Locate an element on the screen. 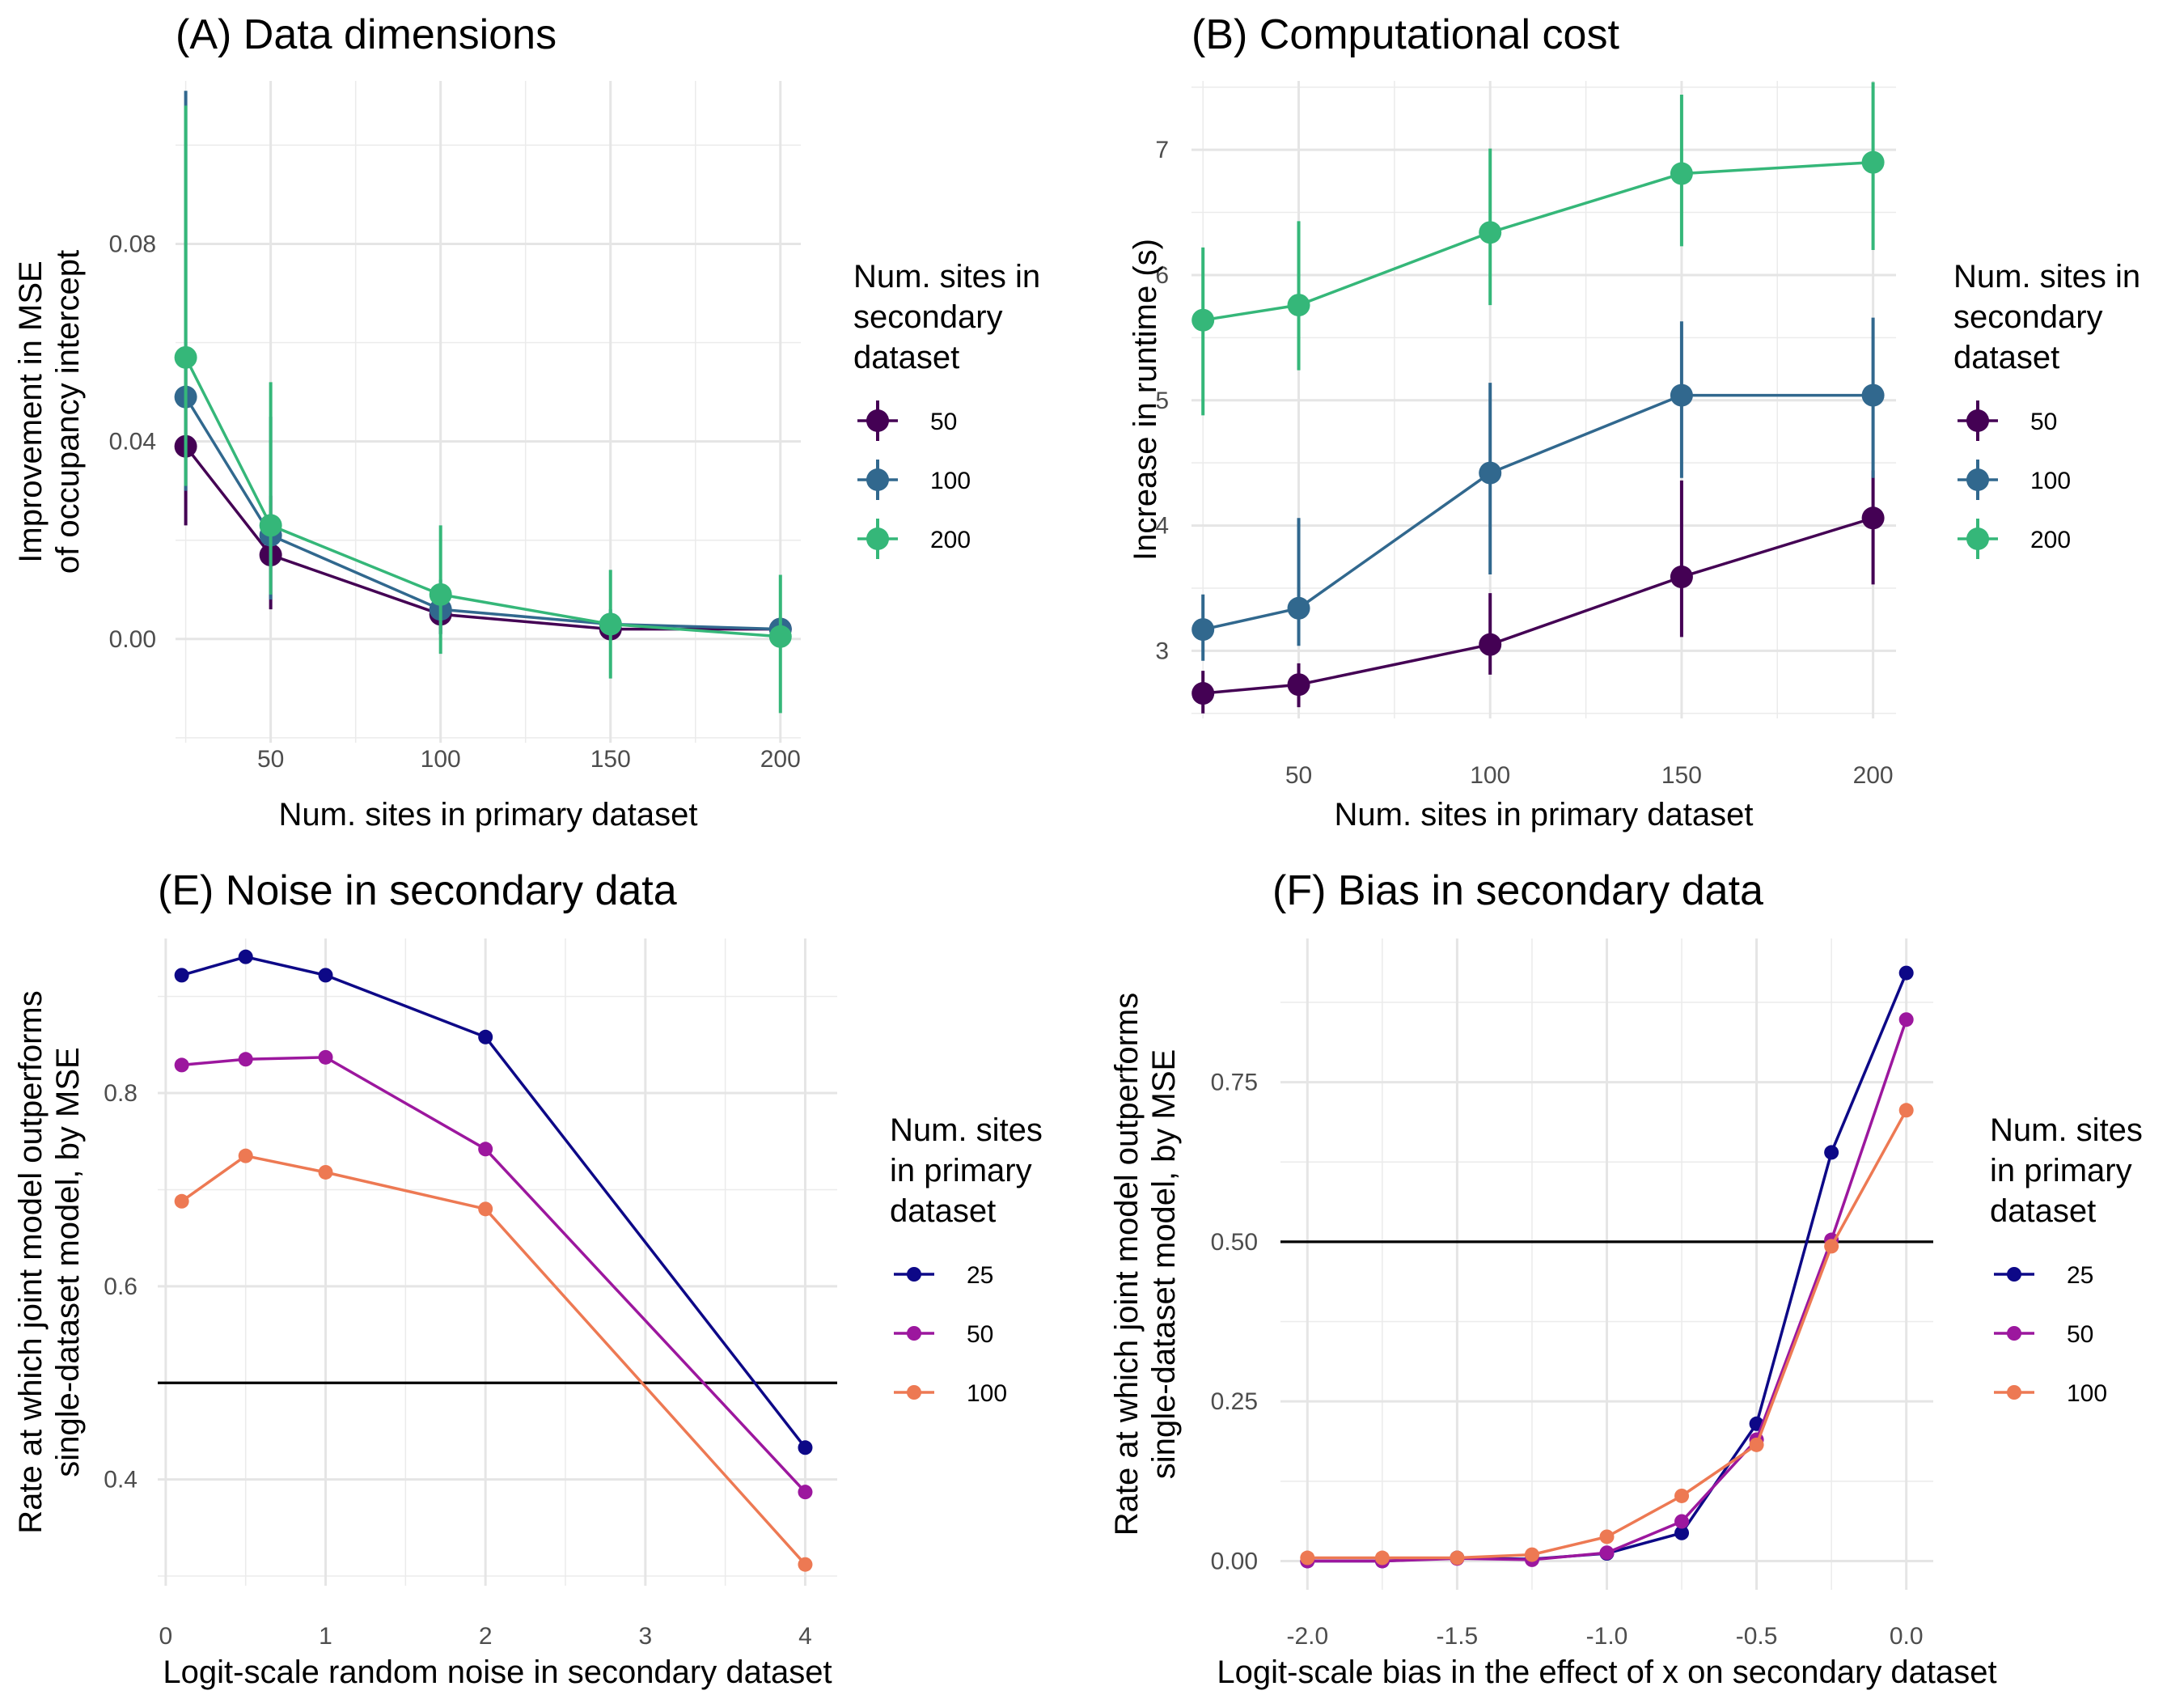  y-tick-label: 0.04 is located at coordinates (132, 442).